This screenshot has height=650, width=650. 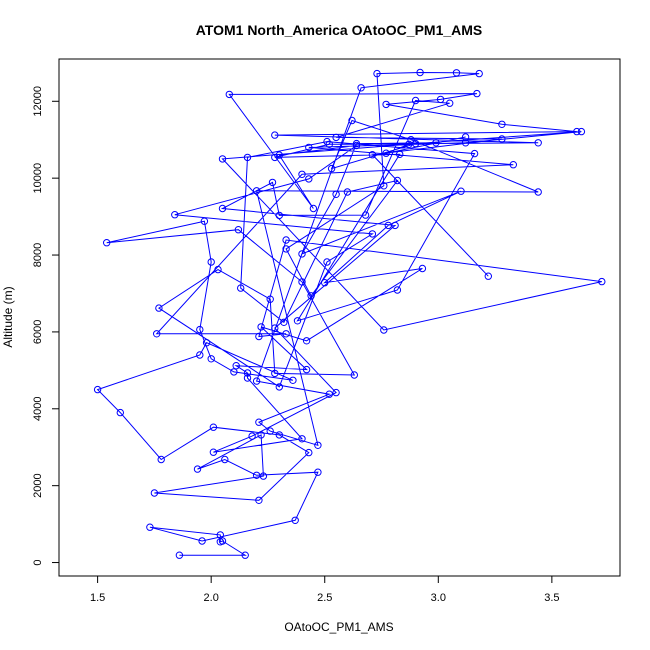 I want to click on x-axis: 1.5 2.0 2.5 3.0 3.5, so click(x=325, y=589).